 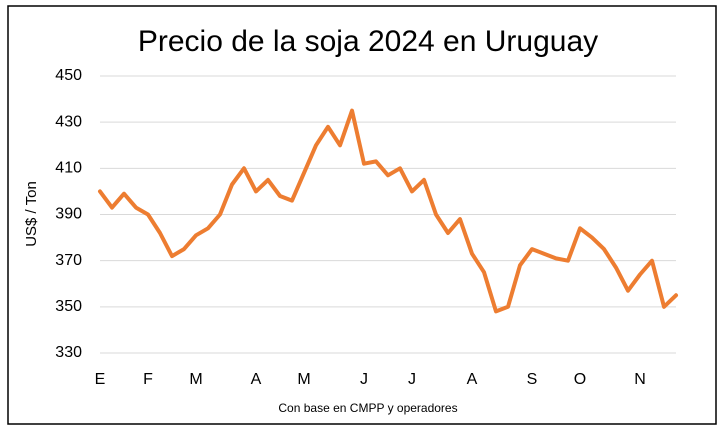 What do you see at coordinates (148, 379) in the screenshot?
I see `x-tick-label: F` at bounding box center [148, 379].